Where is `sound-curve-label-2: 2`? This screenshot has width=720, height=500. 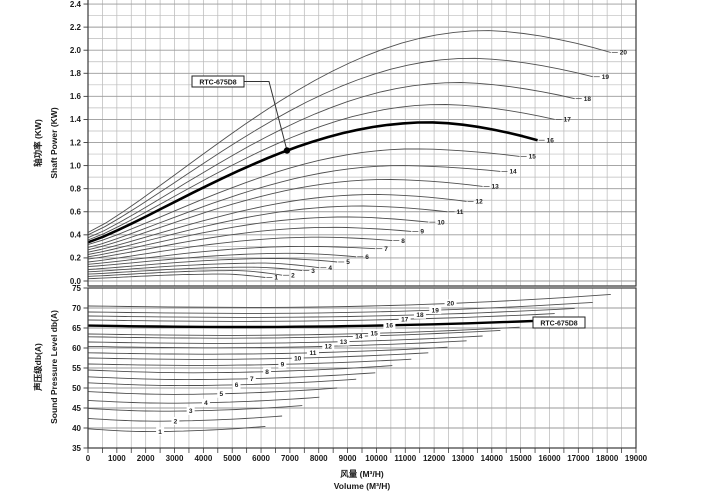
sound-curve-label-2: 2 is located at coordinates (176, 421).